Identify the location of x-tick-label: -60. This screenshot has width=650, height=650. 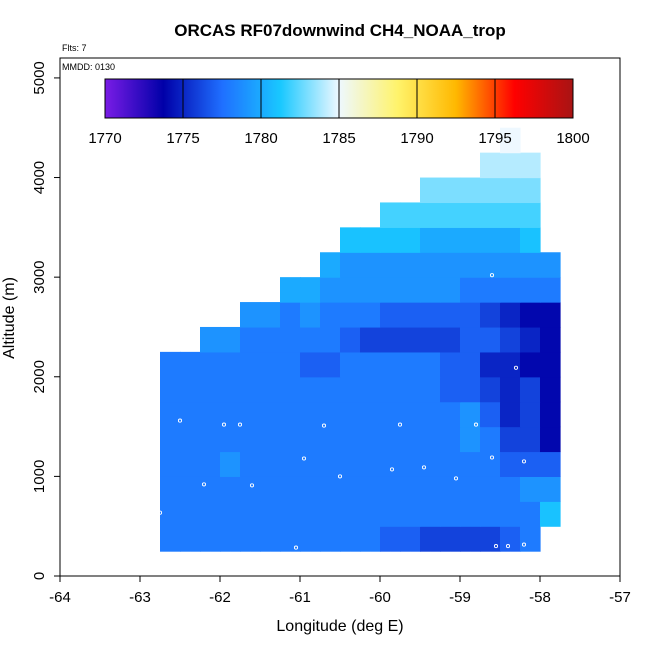
(380, 597).